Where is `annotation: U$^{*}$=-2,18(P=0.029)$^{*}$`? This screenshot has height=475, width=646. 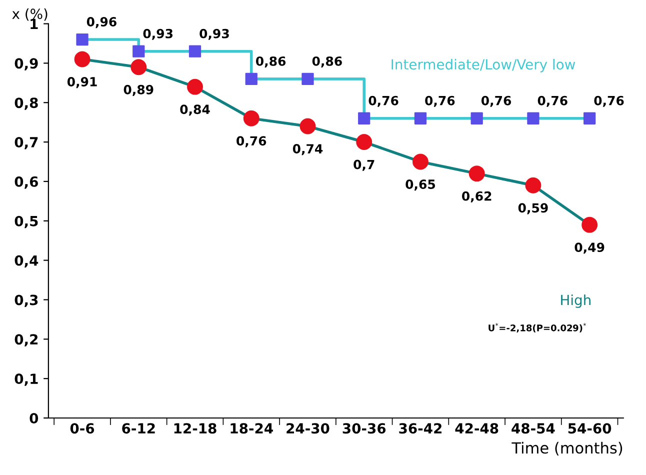 annotation: U$^{*}$=-2,18(P=0.029)$^{*}$ is located at coordinates (537, 327).